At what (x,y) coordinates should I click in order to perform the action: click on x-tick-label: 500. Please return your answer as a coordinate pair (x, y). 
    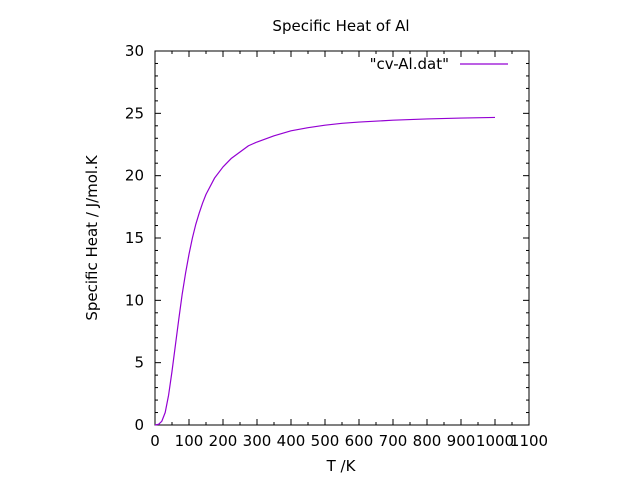
    Looking at the image, I should click on (325, 441).